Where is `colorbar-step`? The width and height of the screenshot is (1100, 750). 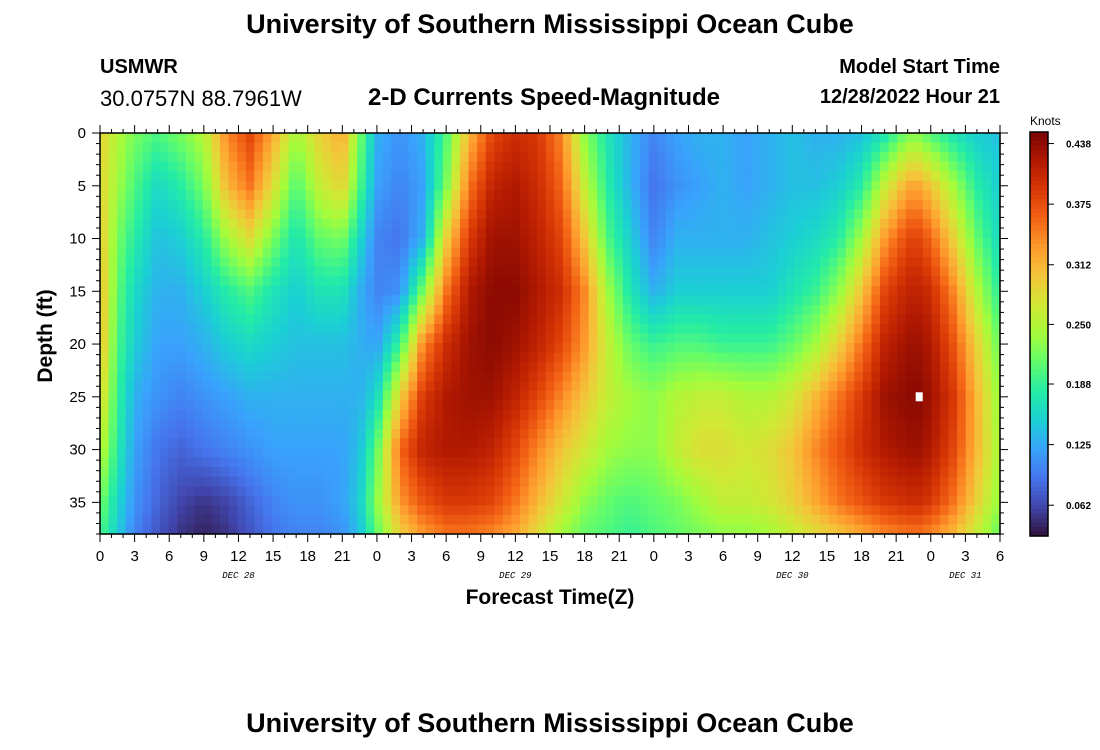
colorbar-step is located at coordinates (1039, 332).